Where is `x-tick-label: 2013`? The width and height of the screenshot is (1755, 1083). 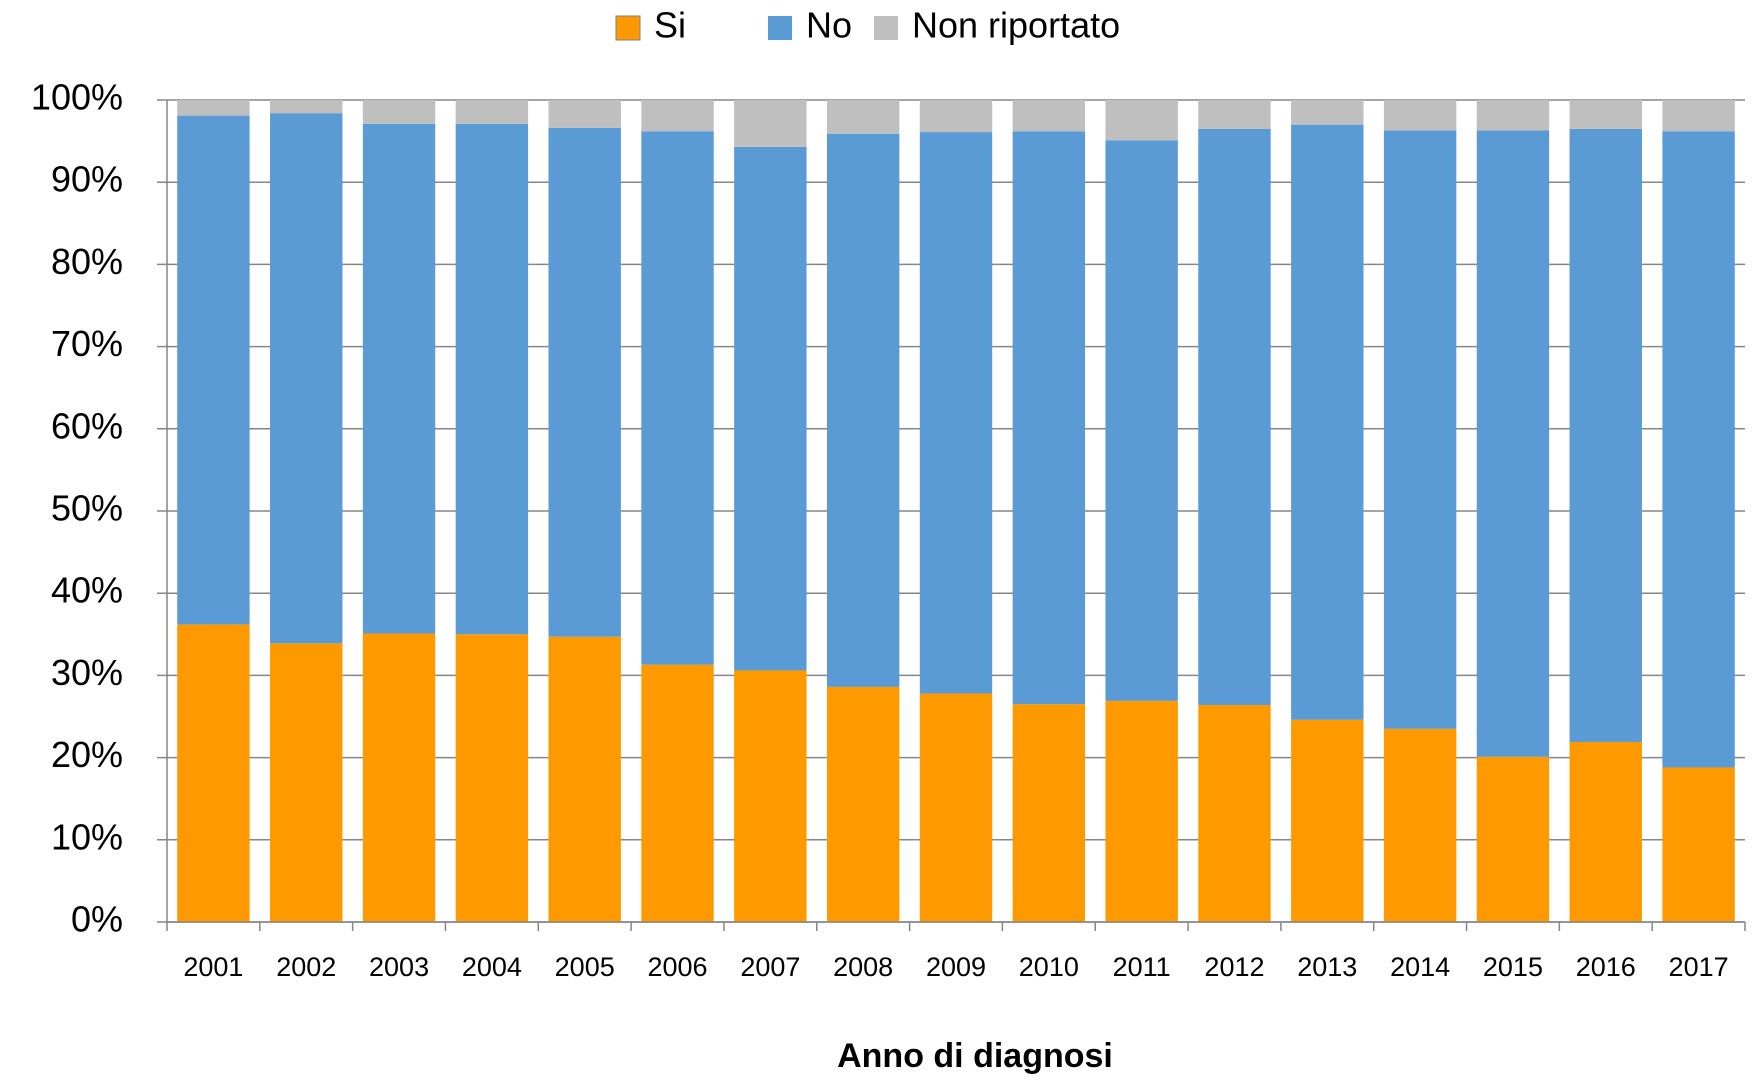
x-tick-label: 2013 is located at coordinates (1327, 967).